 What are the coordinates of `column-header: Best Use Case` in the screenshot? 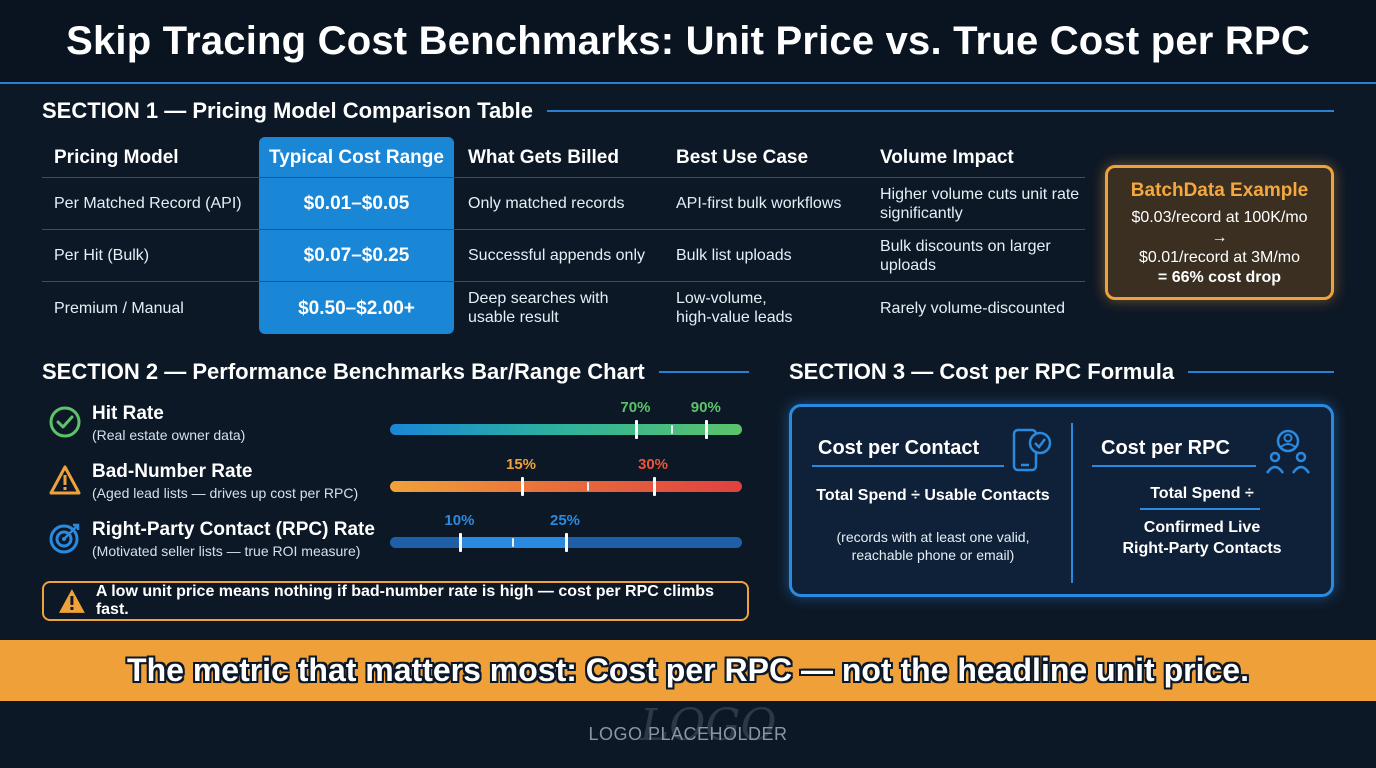 It's located at (742, 157).